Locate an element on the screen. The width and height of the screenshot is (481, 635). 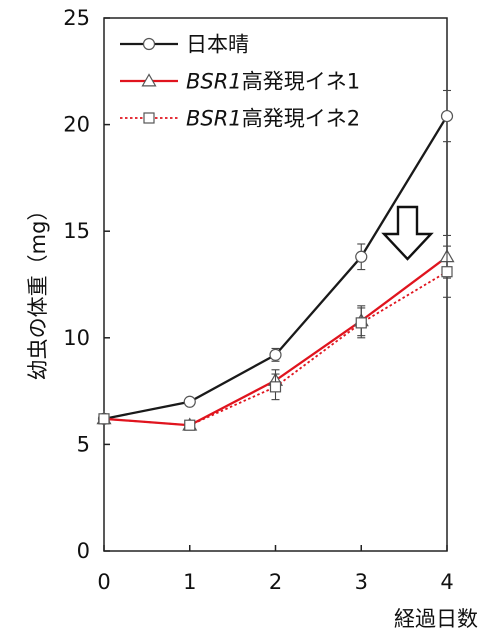
x-tick-label: 3 is located at coordinates (361, 582).